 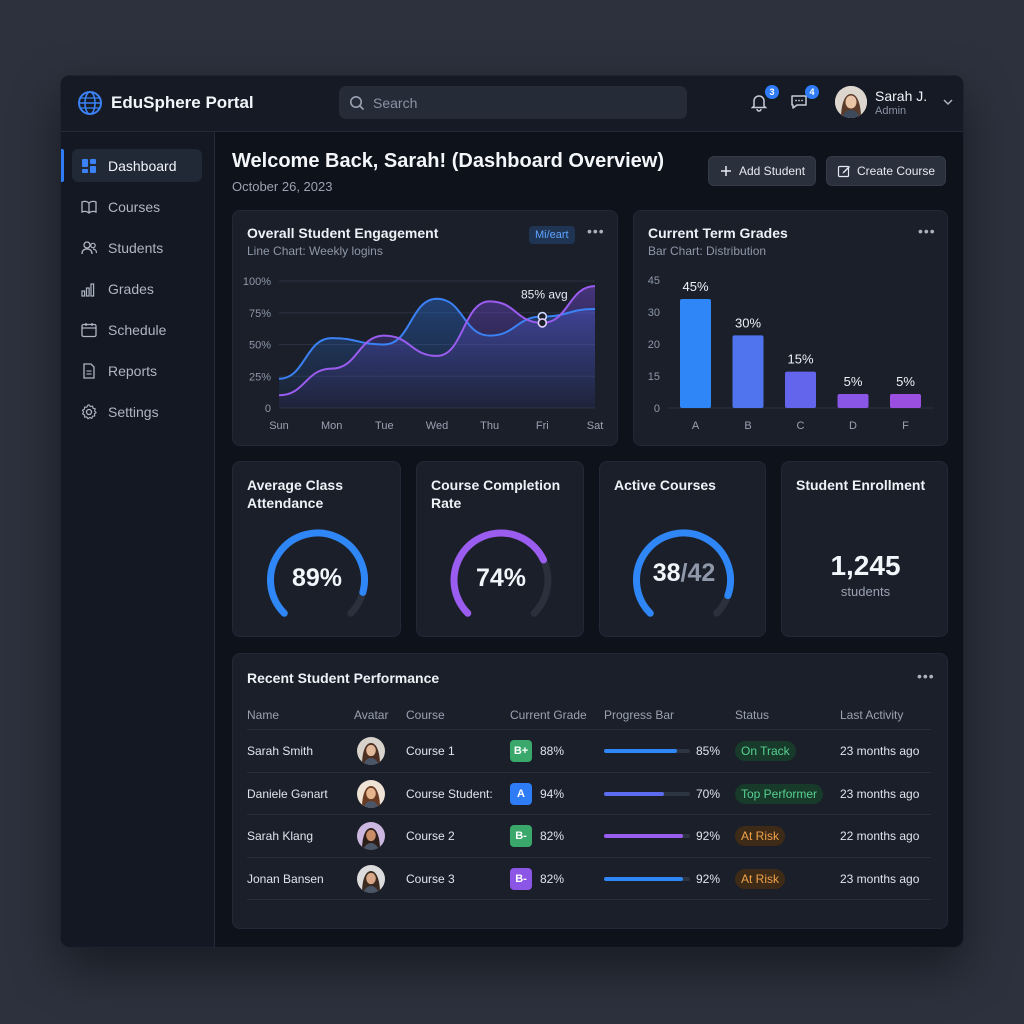 What do you see at coordinates (280, 836) in the screenshot?
I see `student-name: Sarah Klang` at bounding box center [280, 836].